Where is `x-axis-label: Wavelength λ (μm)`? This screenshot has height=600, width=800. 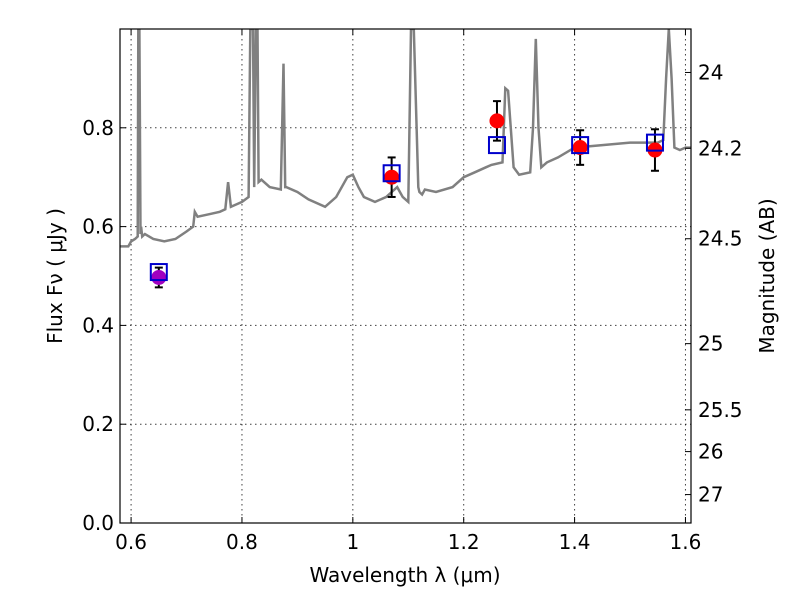 x-axis-label: Wavelength λ (μm) is located at coordinates (404, 575).